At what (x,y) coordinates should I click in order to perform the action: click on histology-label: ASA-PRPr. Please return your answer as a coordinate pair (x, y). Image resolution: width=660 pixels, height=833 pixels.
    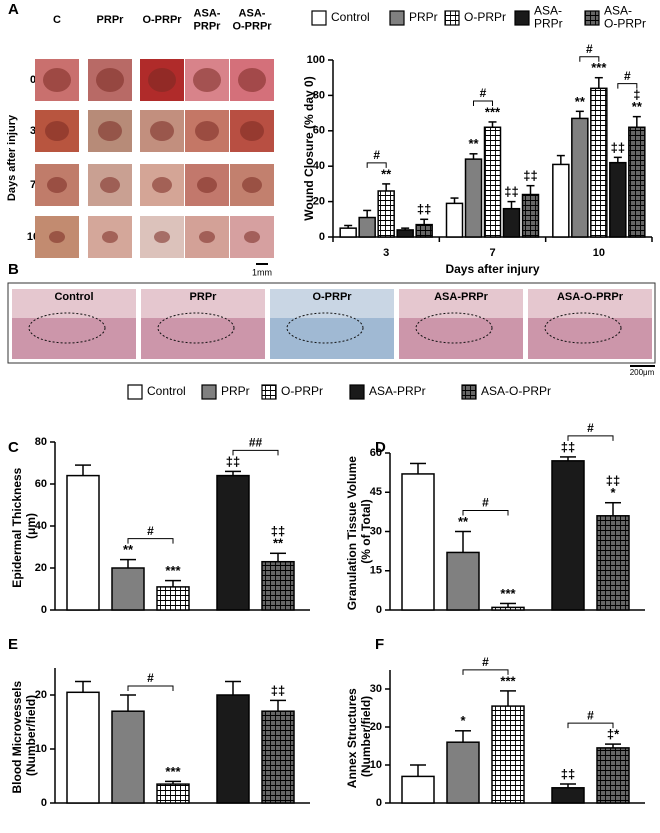
    Looking at the image, I should click on (461, 297).